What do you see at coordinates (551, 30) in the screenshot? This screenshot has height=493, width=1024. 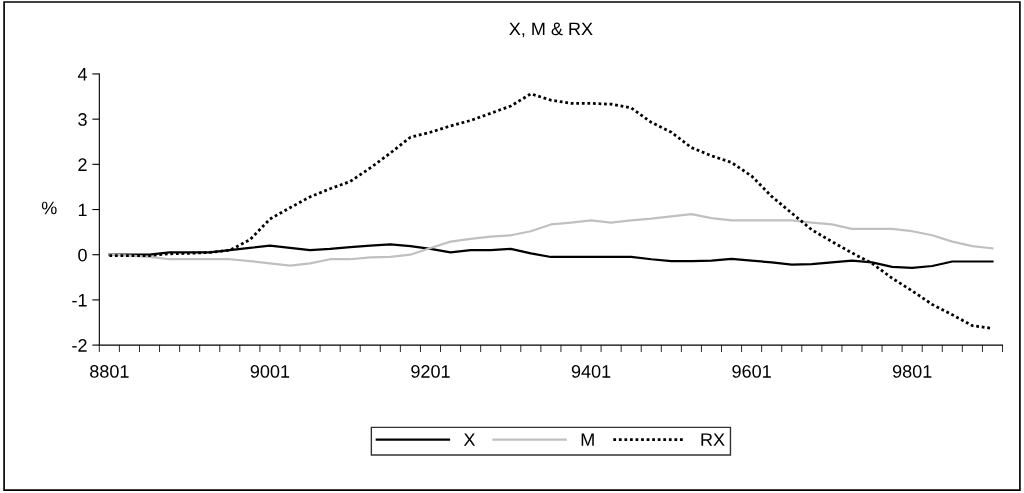 I see `chart-title: X, M & RX` at bounding box center [551, 30].